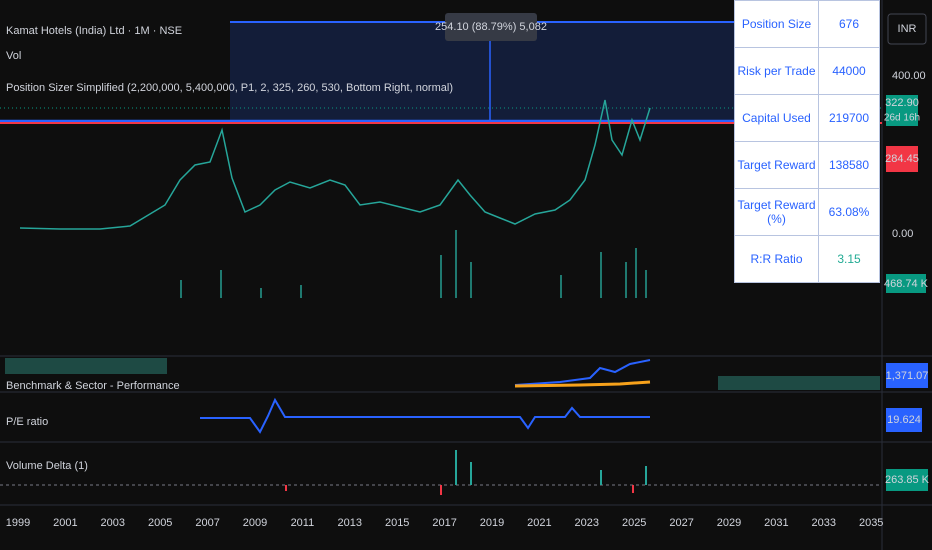  I want to click on symbol-title: Kamat Hotels (India) Ltd · 1M · NSE, so click(94, 31).